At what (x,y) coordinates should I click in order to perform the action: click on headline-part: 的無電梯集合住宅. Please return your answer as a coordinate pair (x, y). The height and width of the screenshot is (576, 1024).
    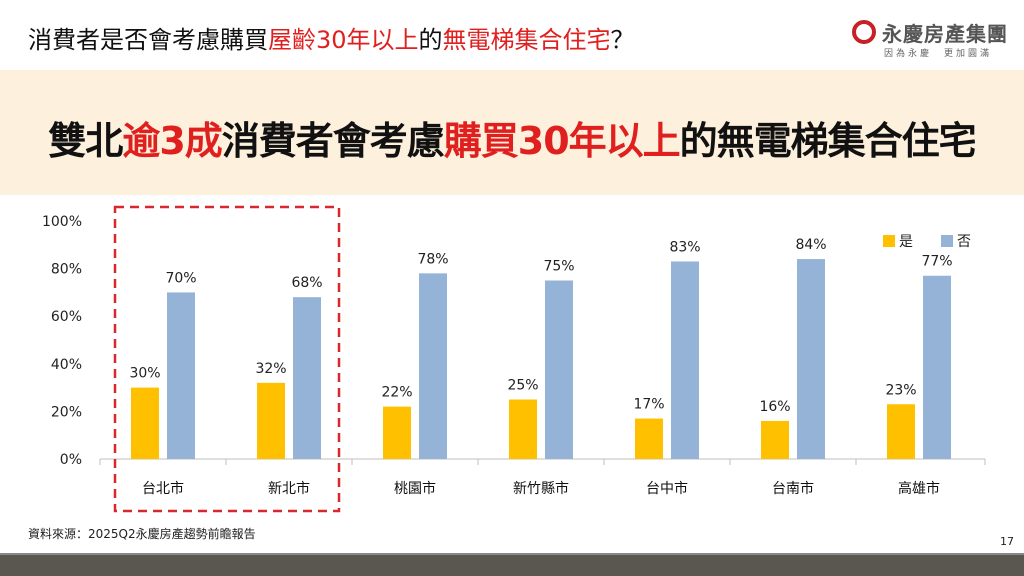
    Looking at the image, I should click on (828, 141).